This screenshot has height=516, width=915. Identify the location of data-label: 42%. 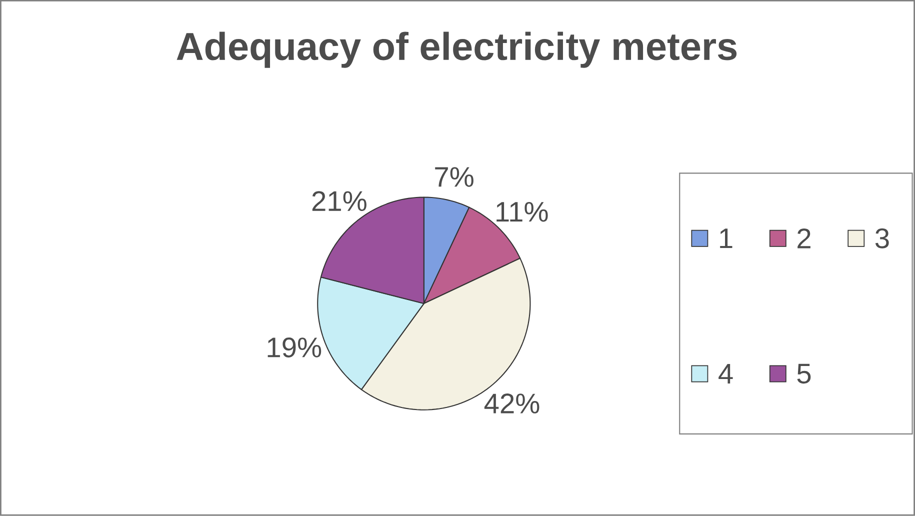
(512, 404).